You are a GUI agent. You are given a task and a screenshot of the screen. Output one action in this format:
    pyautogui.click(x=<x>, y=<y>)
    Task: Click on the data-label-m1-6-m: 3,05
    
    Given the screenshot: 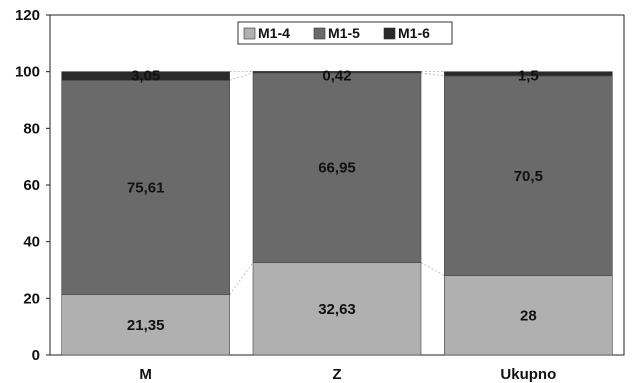 What is the action you would take?
    pyautogui.click(x=145, y=76)
    